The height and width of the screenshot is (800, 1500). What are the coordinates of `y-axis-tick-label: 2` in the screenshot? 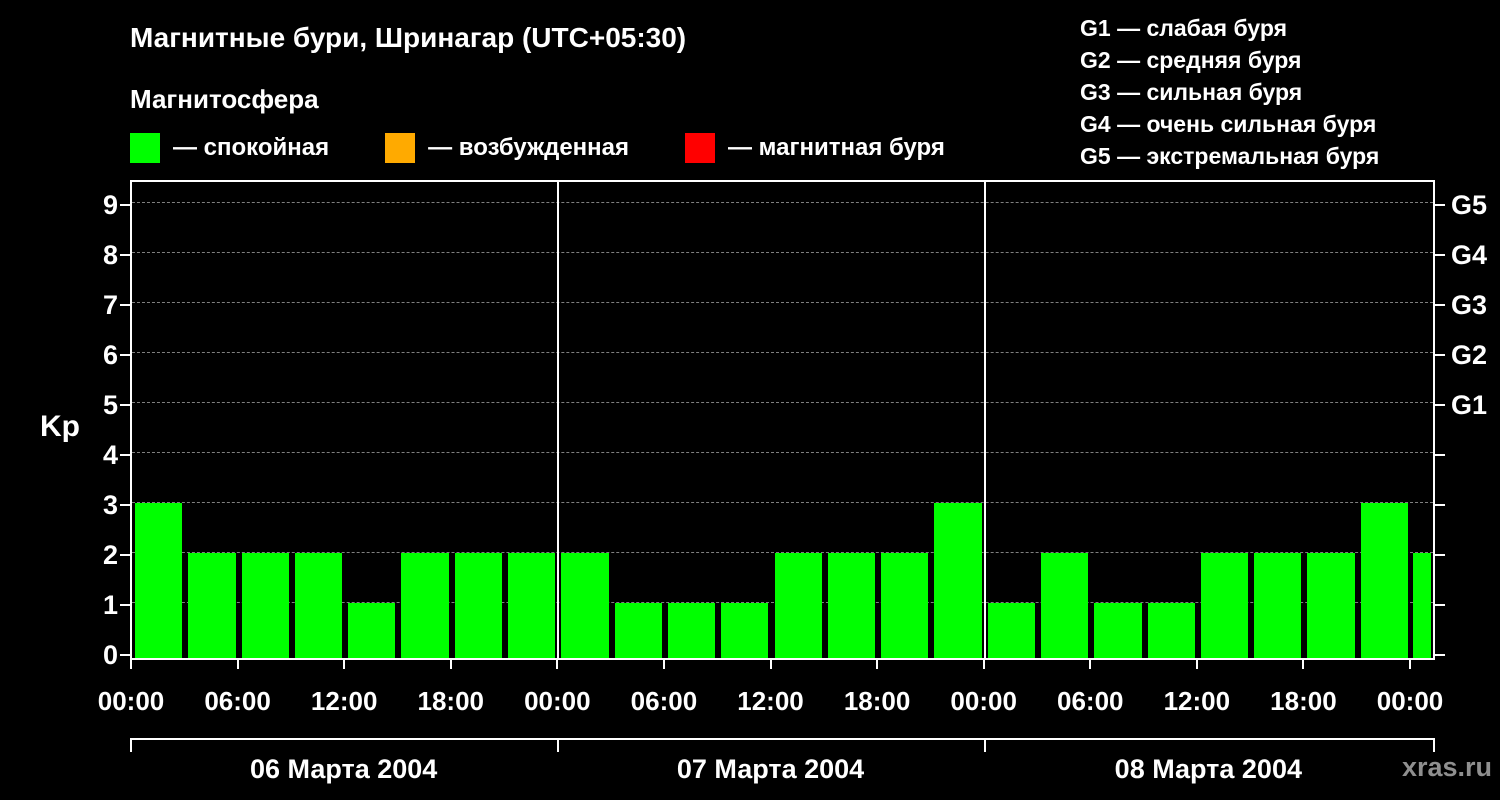 It's located at (110, 555).